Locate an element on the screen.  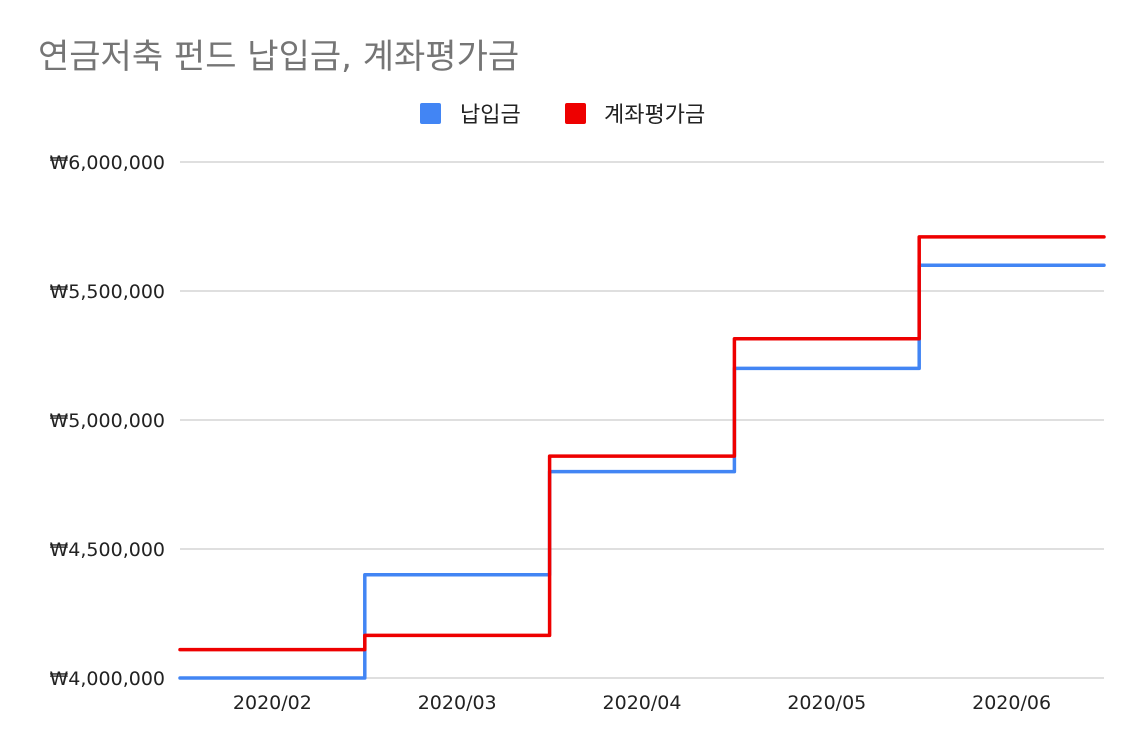
legend-swatch-payment is located at coordinates (430, 113).